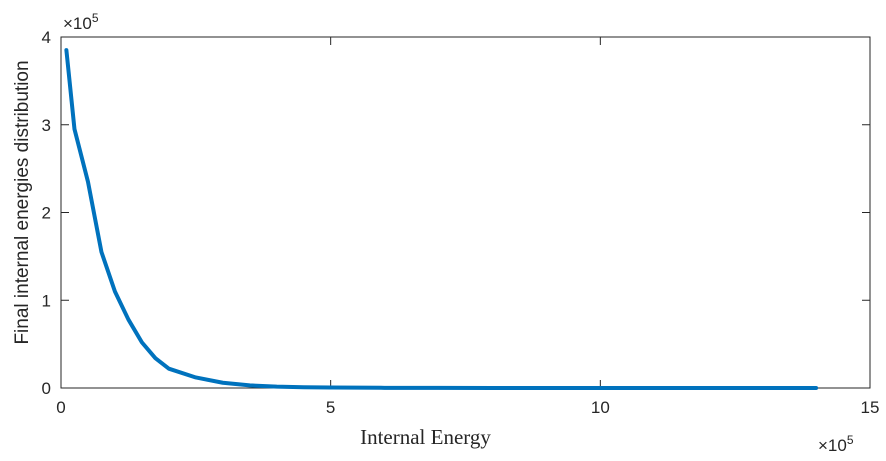  Describe the element at coordinates (46, 388) in the screenshot. I see `y-tick-label: 0` at that location.